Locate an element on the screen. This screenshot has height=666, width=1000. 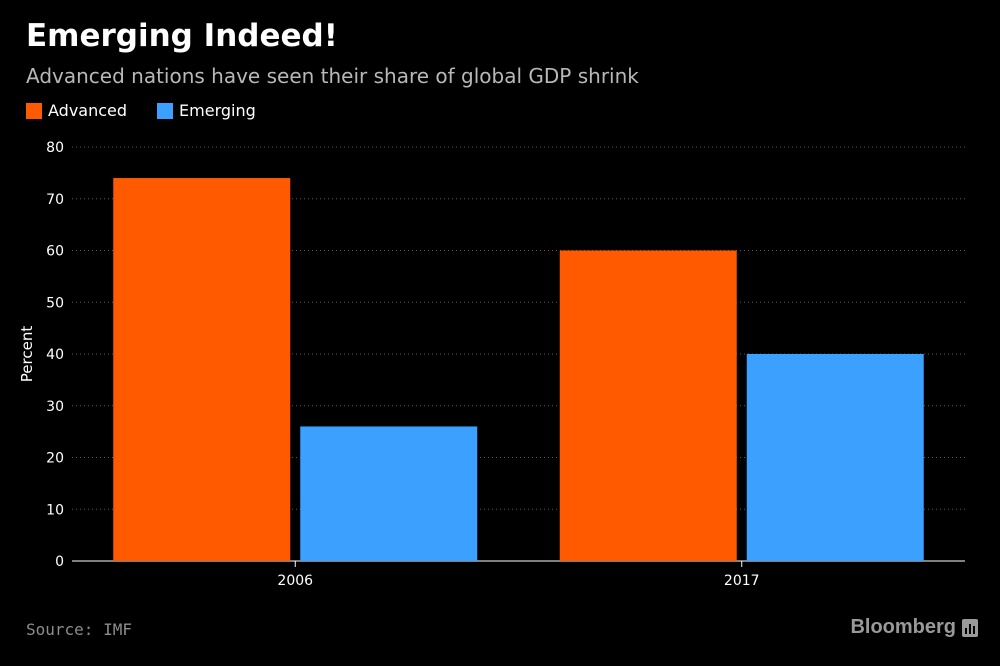
y-axis-label: Percent is located at coordinates (27, 354).